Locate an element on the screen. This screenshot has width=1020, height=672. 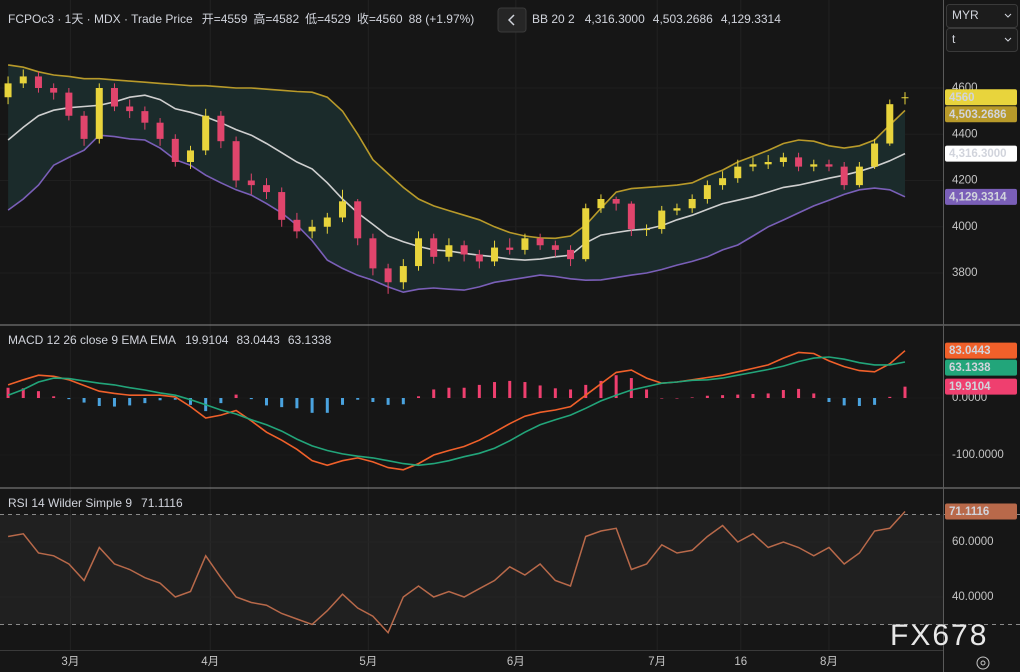
currency: MYR is located at coordinates (965, 15).